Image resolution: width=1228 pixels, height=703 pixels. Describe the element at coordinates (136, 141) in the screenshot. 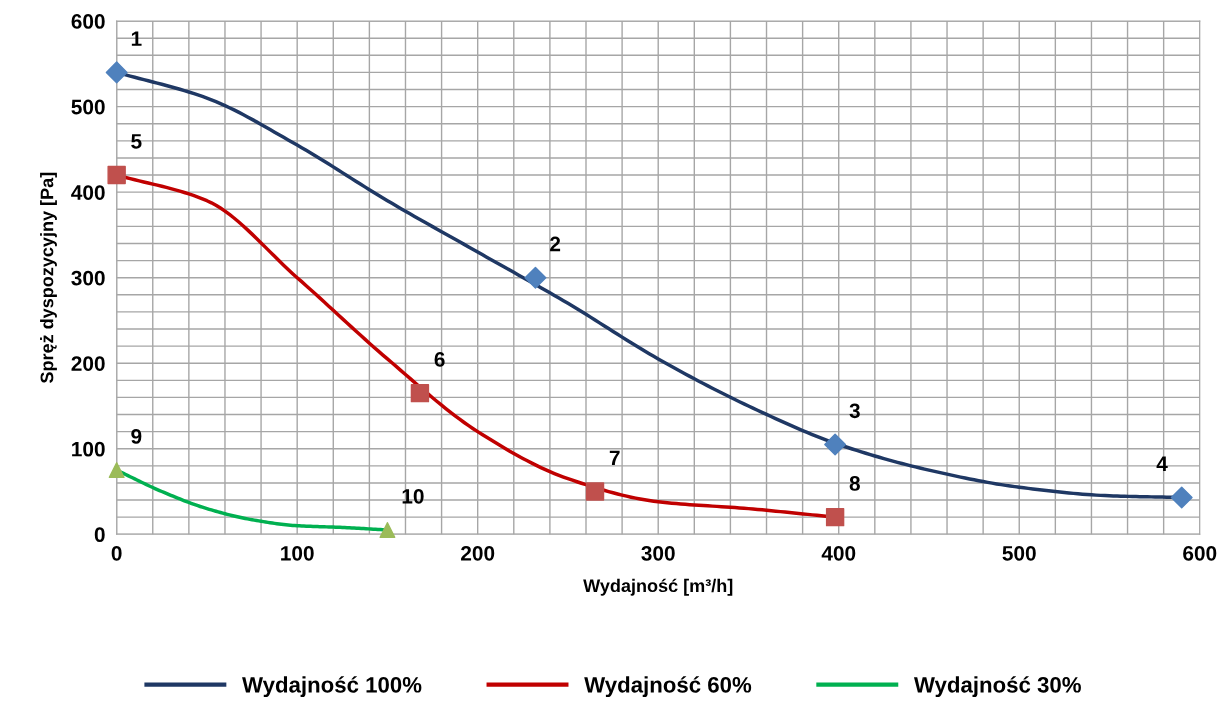

I see `annotation: 5` at that location.